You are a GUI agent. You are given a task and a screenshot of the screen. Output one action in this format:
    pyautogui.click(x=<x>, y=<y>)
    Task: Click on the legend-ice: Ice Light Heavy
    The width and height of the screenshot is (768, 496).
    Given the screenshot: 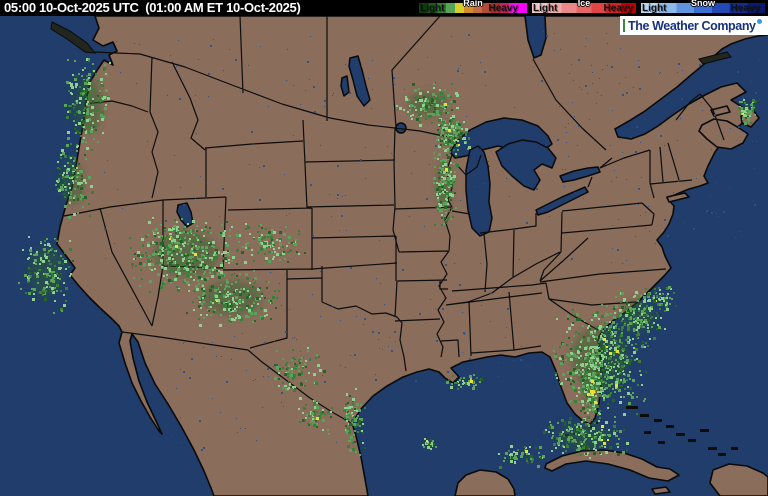 What is the action you would take?
    pyautogui.click(x=584, y=8)
    